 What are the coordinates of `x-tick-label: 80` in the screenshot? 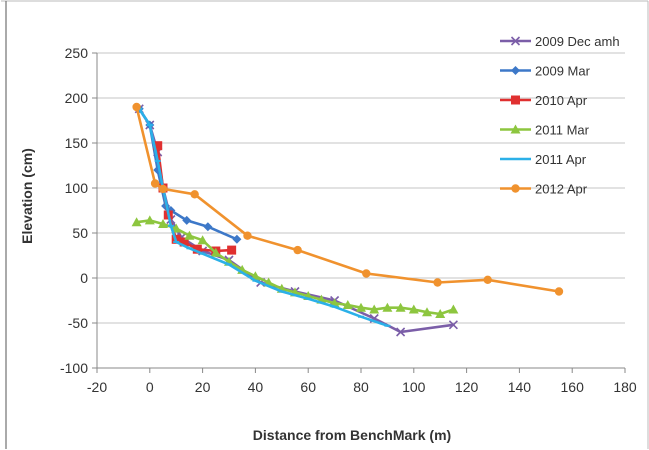 It's located at (361, 387).